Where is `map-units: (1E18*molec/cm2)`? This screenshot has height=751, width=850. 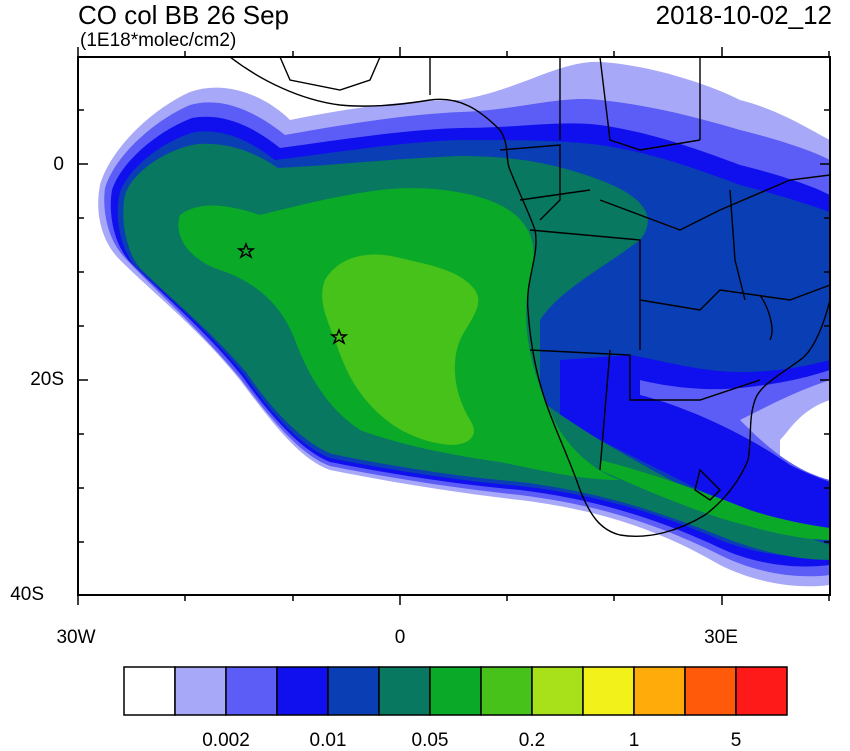 map-units: (1E18*molec/cm2) is located at coordinates (158, 40).